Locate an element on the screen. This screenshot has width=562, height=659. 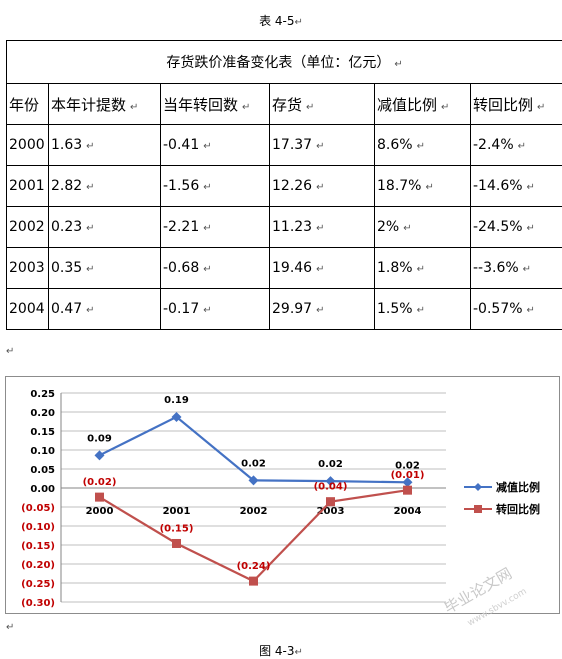
table-cell: 17.37↵ is located at coordinates (322, 145).